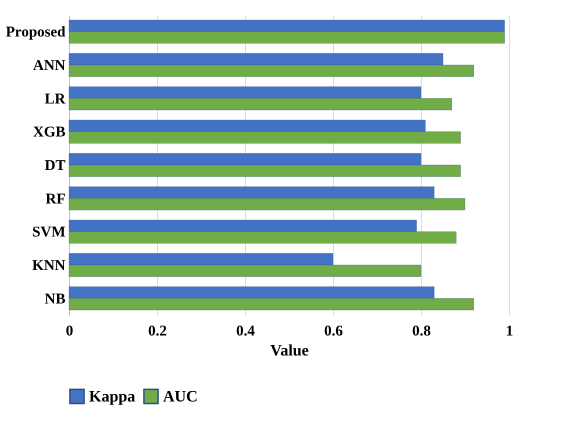  I want to click on y-tick-label: RF, so click(56, 199).